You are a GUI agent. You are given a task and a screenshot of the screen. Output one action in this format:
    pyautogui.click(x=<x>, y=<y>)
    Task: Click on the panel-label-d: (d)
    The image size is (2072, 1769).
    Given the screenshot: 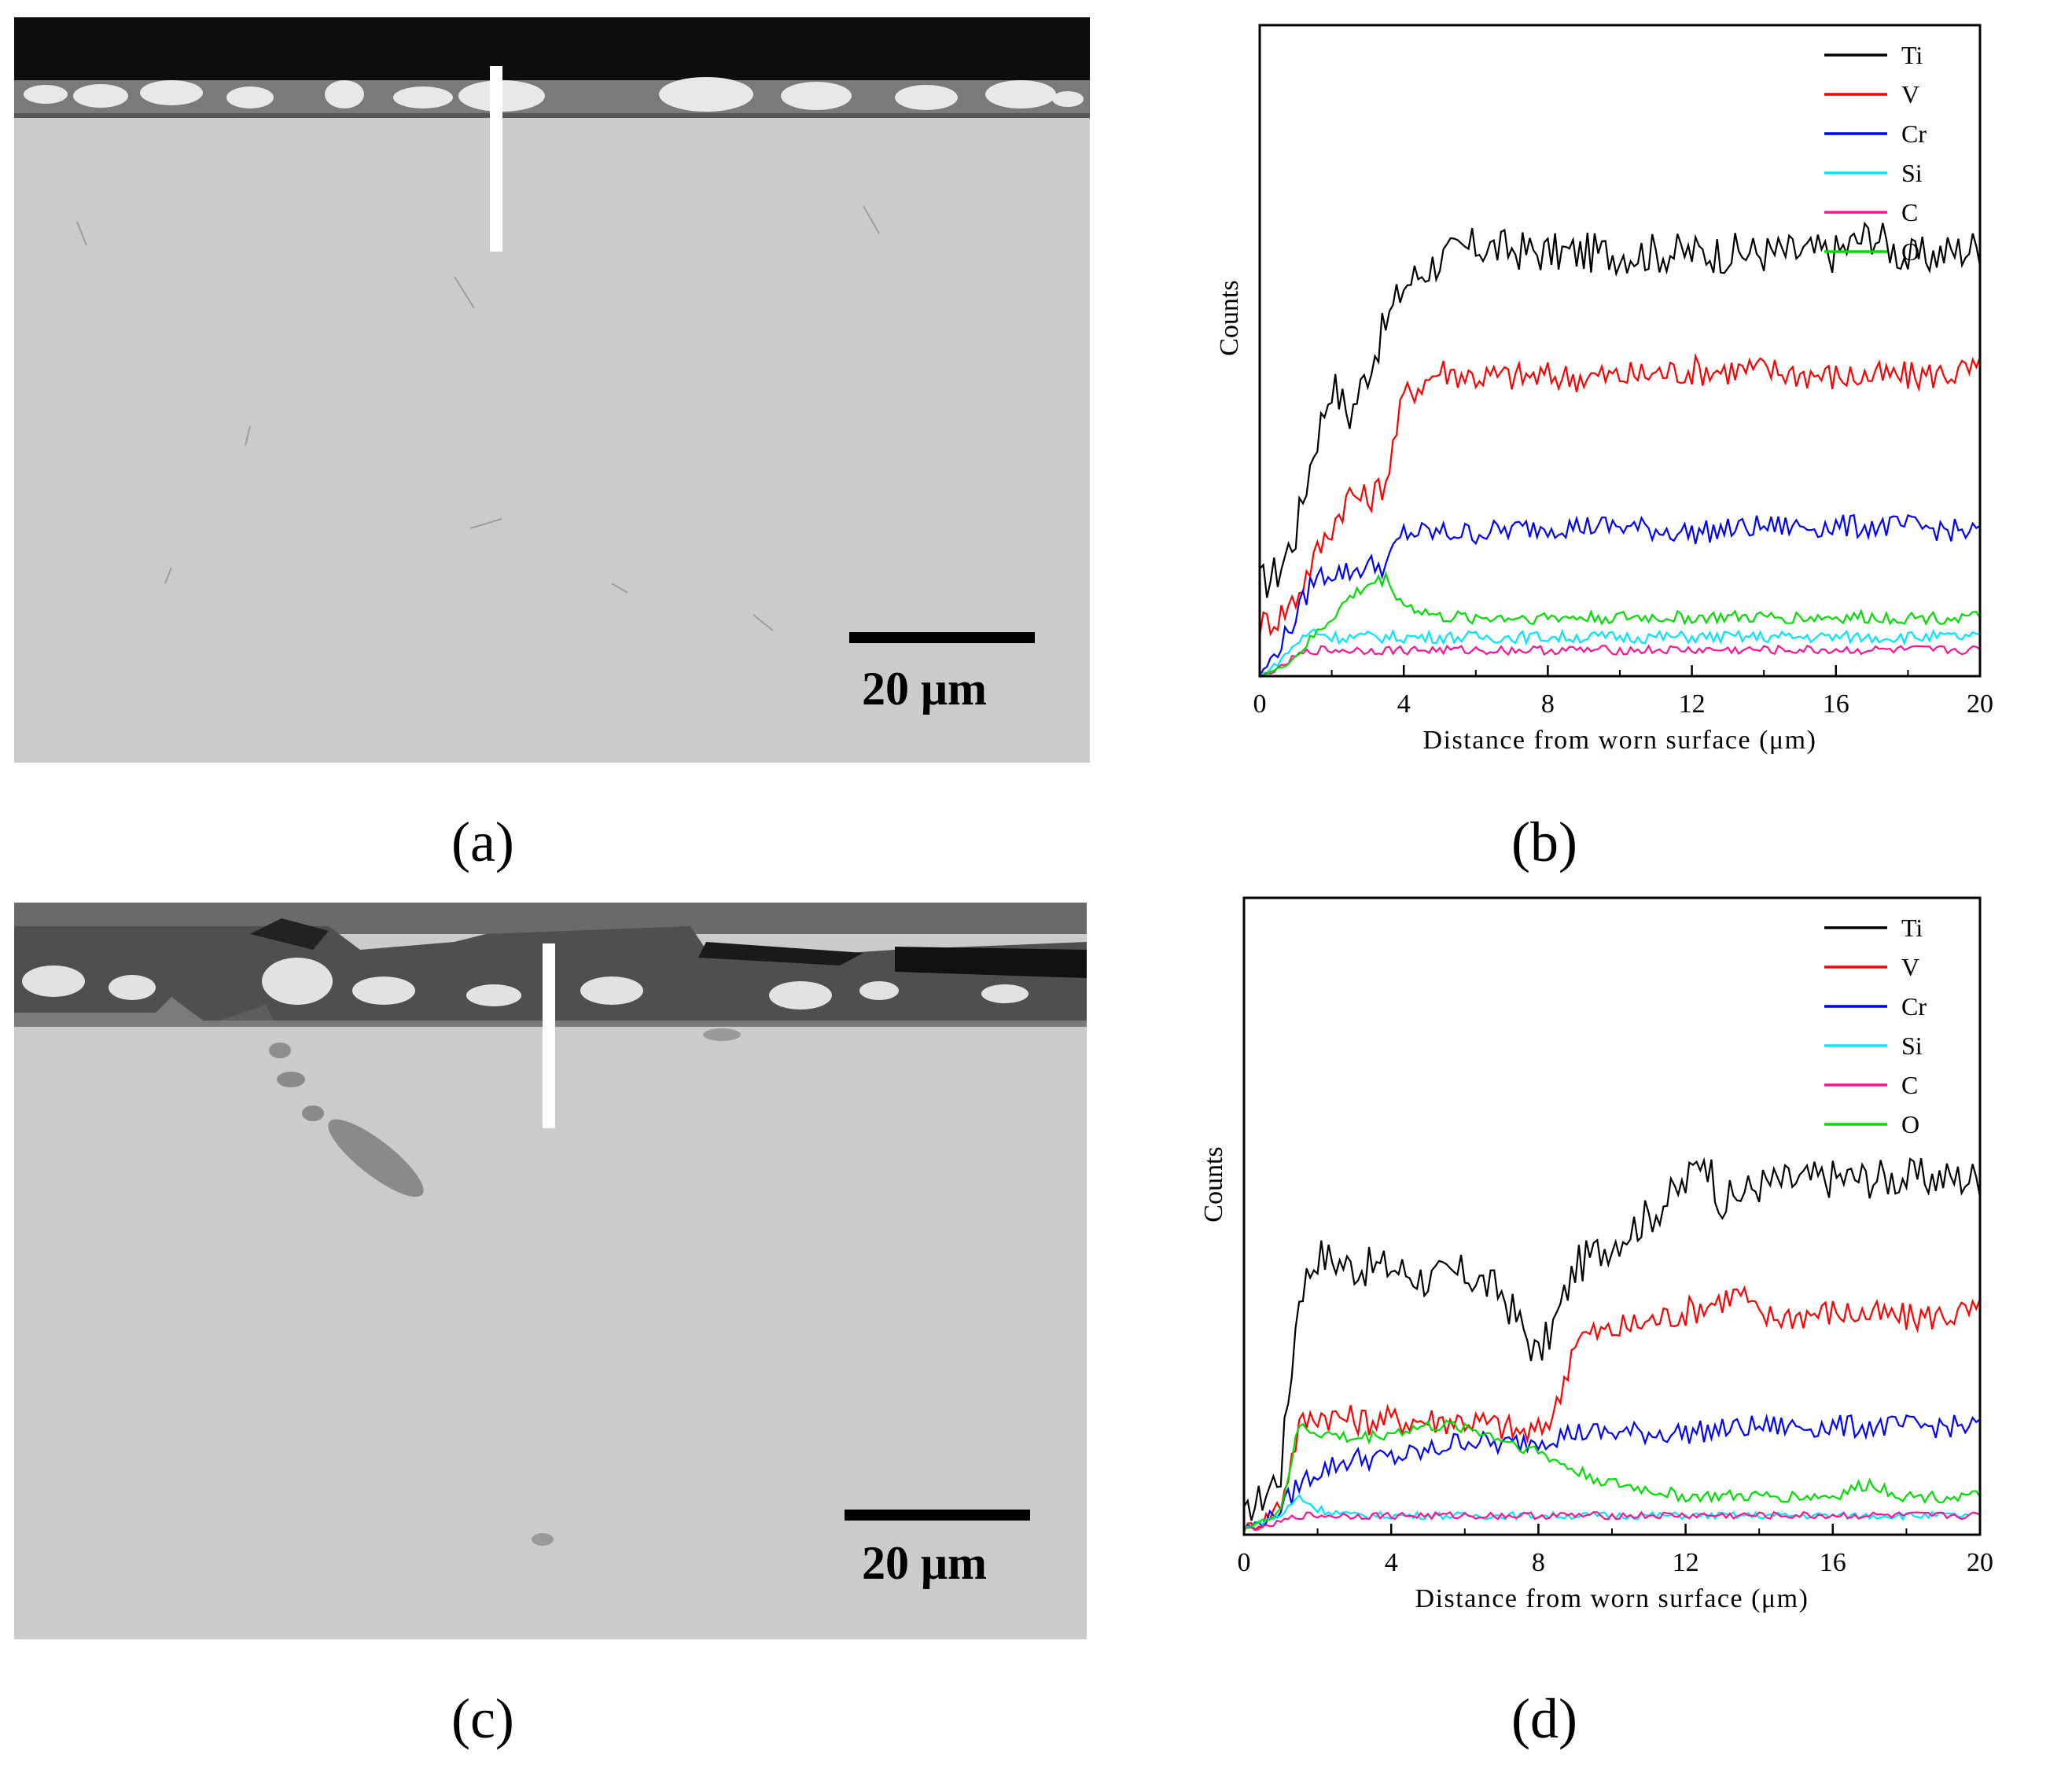 What is the action you would take?
    pyautogui.click(x=1544, y=1718)
    